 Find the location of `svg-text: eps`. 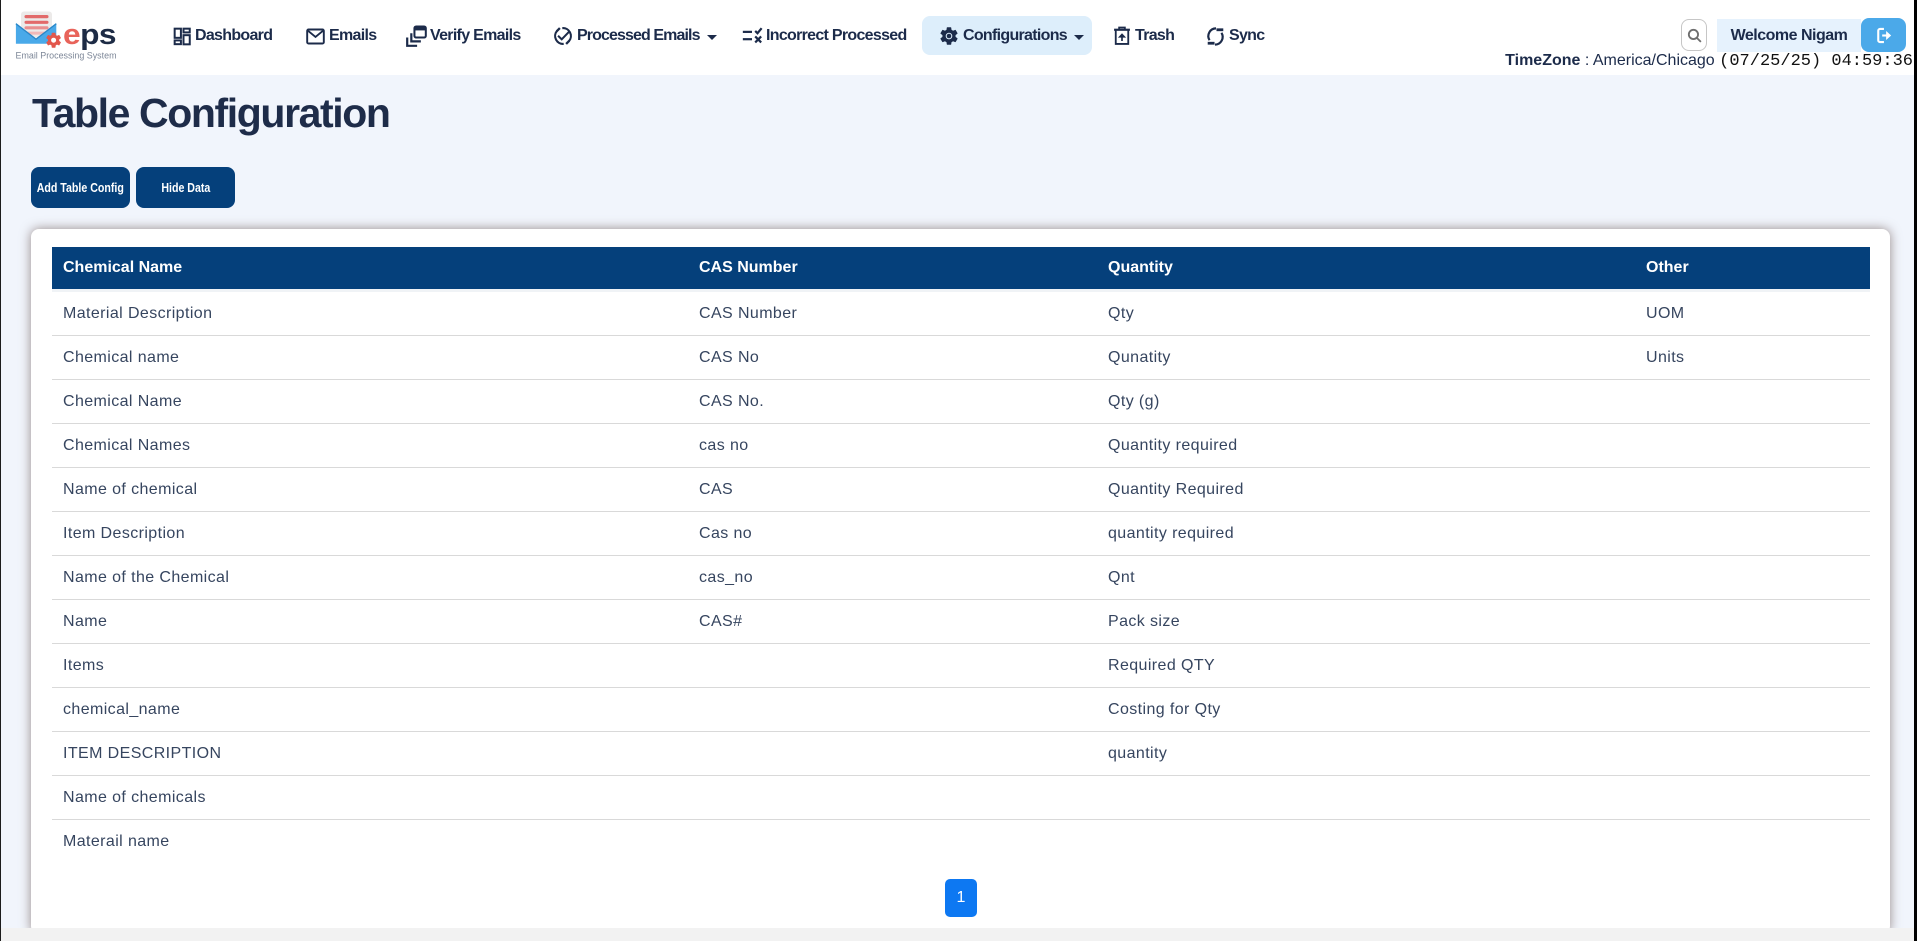

svg-text: eps is located at coordinates (89, 35).